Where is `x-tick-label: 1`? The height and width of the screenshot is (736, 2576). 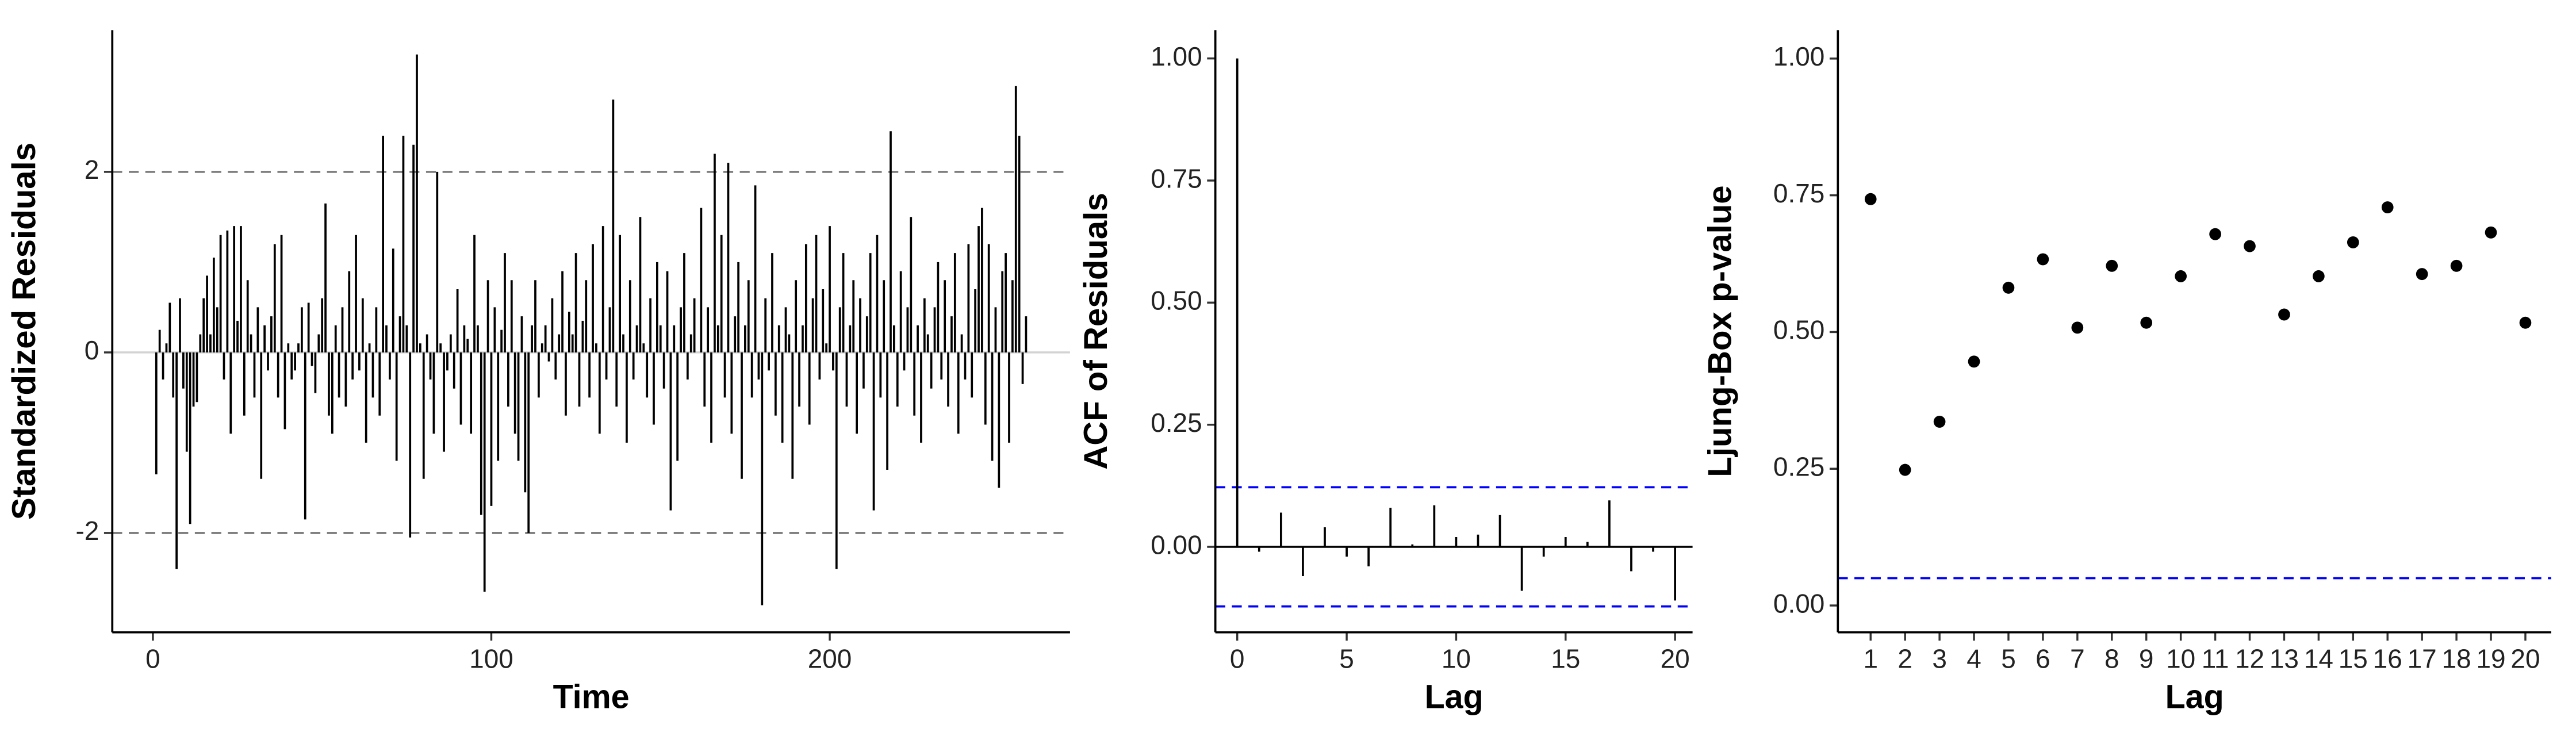
x-tick-label: 1 is located at coordinates (1870, 658).